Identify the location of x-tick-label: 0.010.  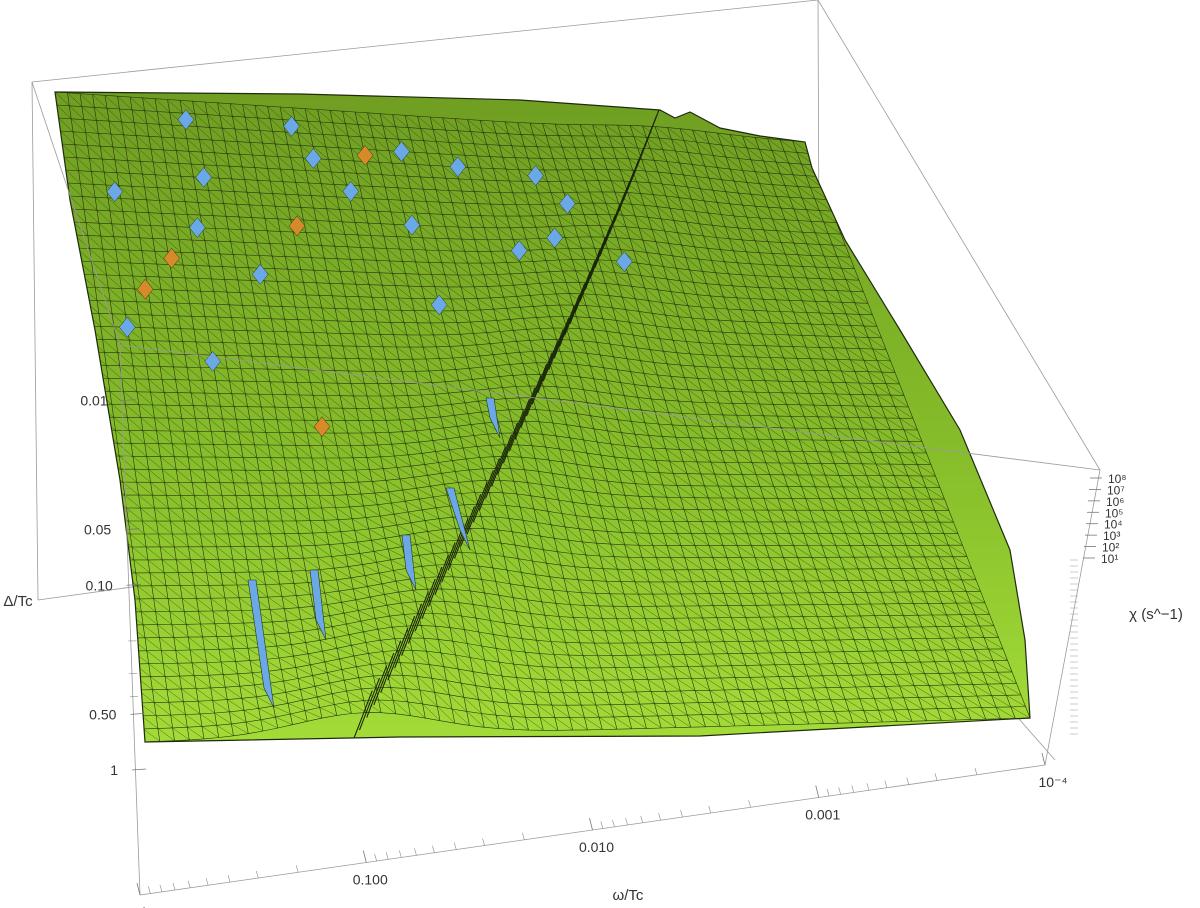
(596, 847).